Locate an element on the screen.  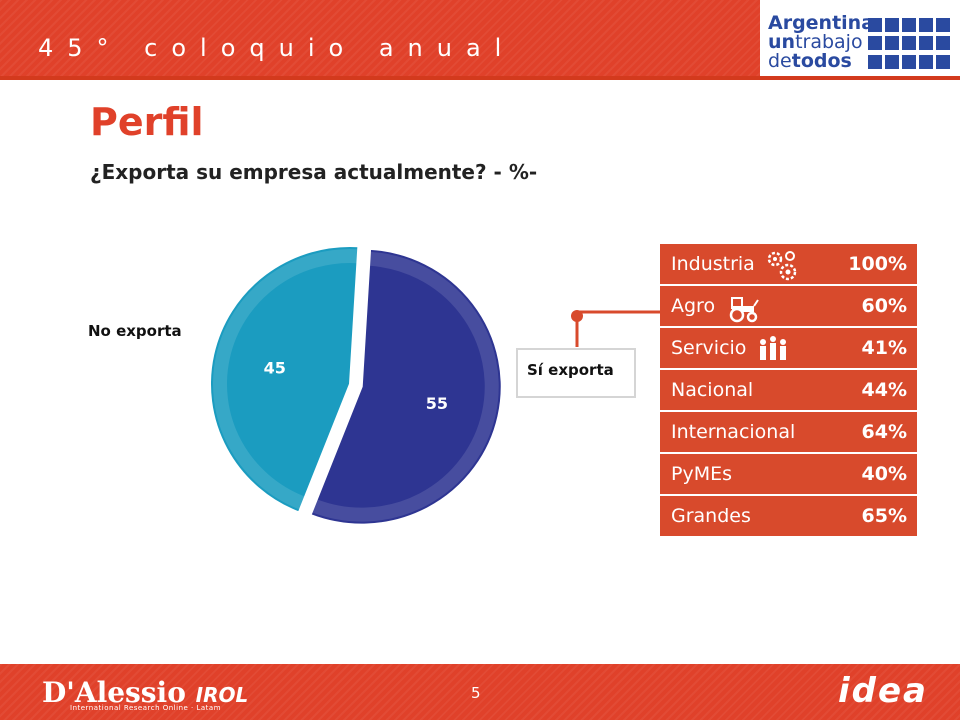
brand-text: Argentina untrabajo detodos is located at coordinates (821, 42).